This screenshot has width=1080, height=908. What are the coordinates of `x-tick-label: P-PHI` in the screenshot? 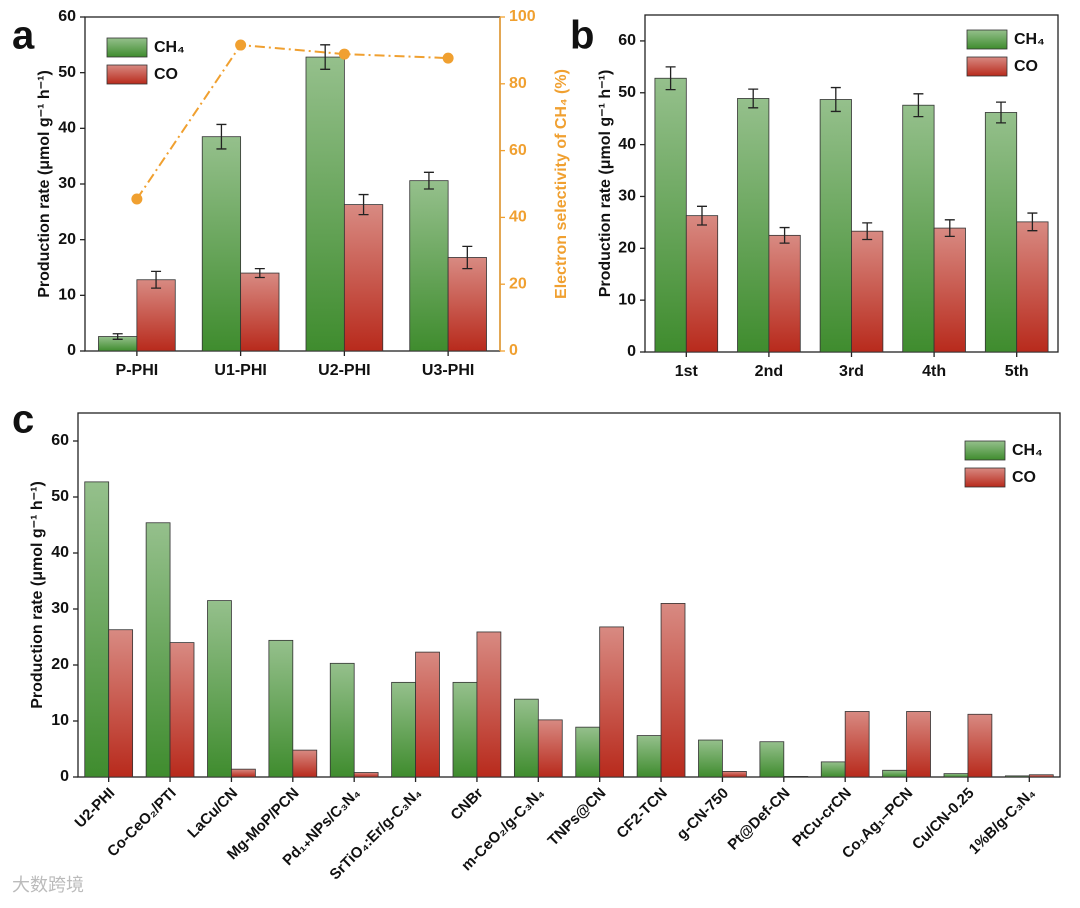 It's located at (137, 370).